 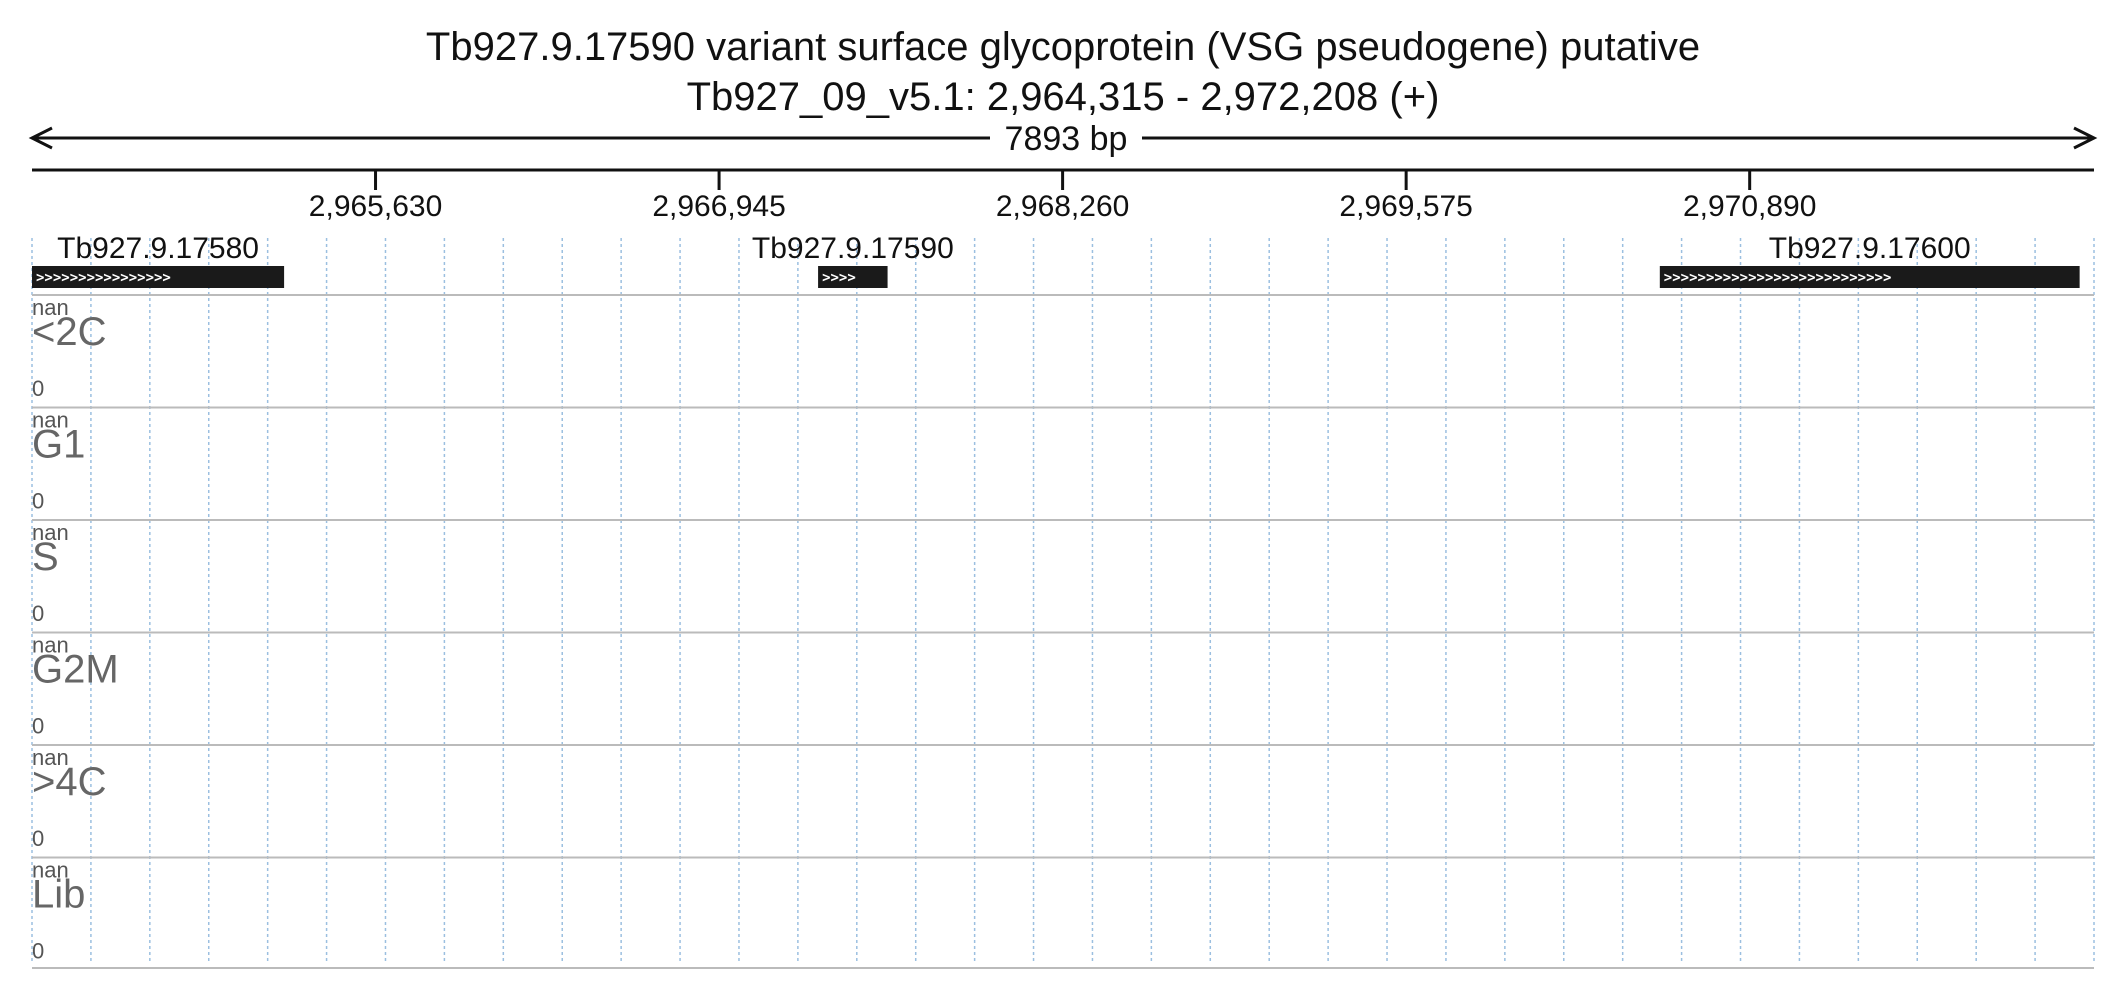 I want to click on tick-label: 2,966,945, so click(x=718, y=206).